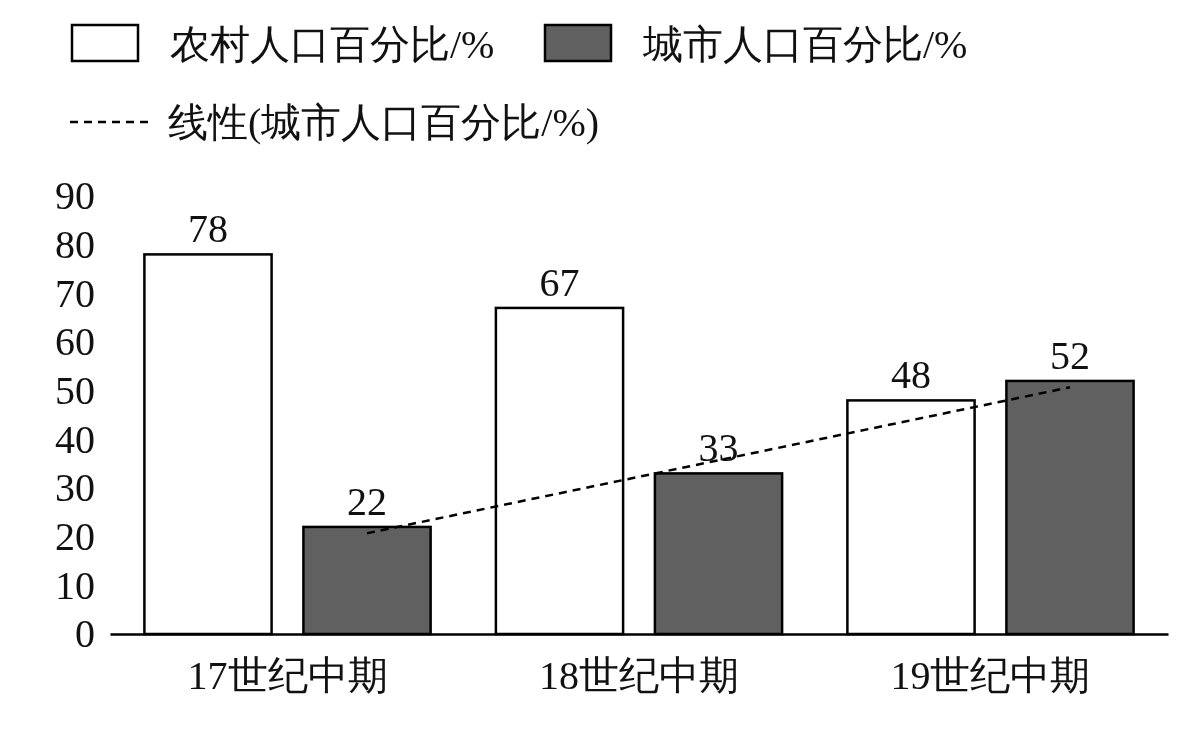  What do you see at coordinates (75, 585) in the screenshot?
I see `y-tick-label: 10` at bounding box center [75, 585].